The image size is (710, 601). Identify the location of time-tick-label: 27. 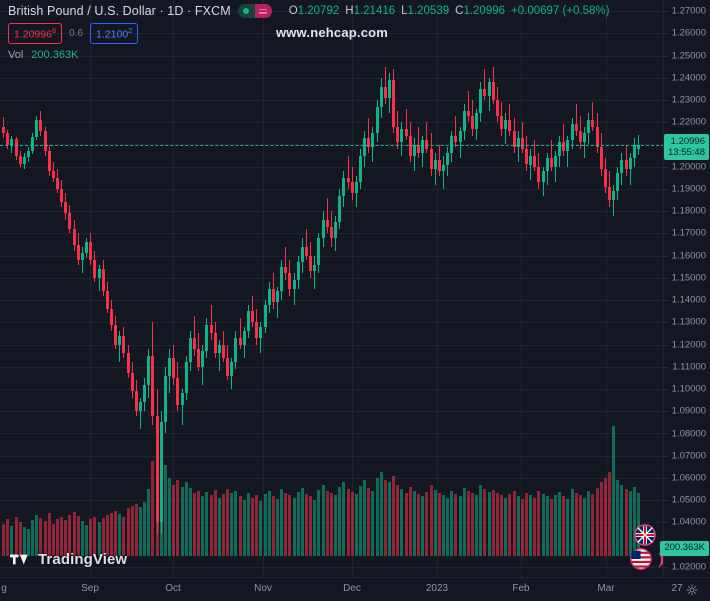
(677, 588).